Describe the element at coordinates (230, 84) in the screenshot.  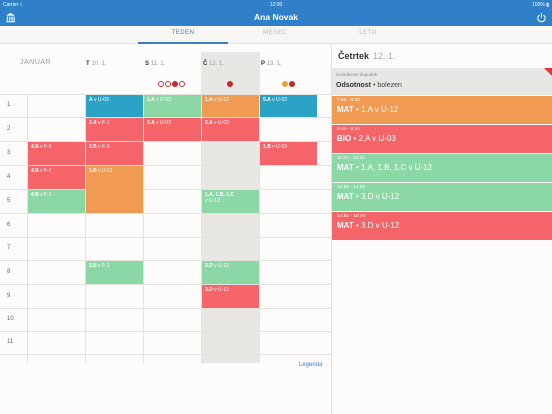
I see `event-dots-thu` at that location.